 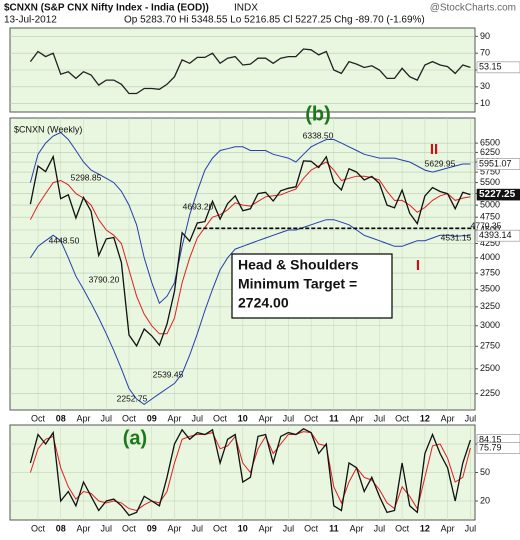 What do you see at coordinates (485, 500) in the screenshot?
I see `y-tick-label: 20` at bounding box center [485, 500].